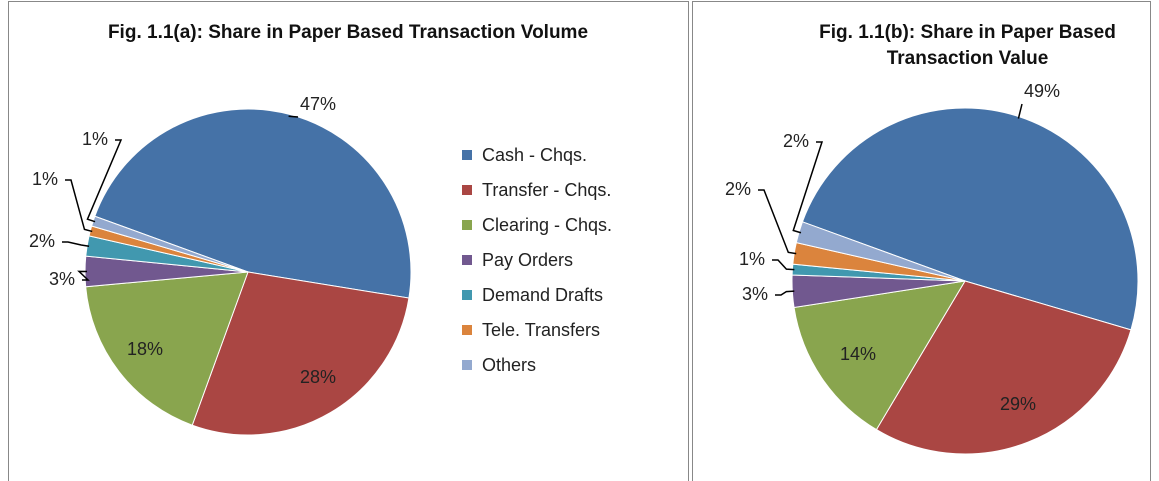 The image size is (1159, 481). Describe the element at coordinates (541, 330) in the screenshot. I see `legend-label: Tele. Transfers` at that location.